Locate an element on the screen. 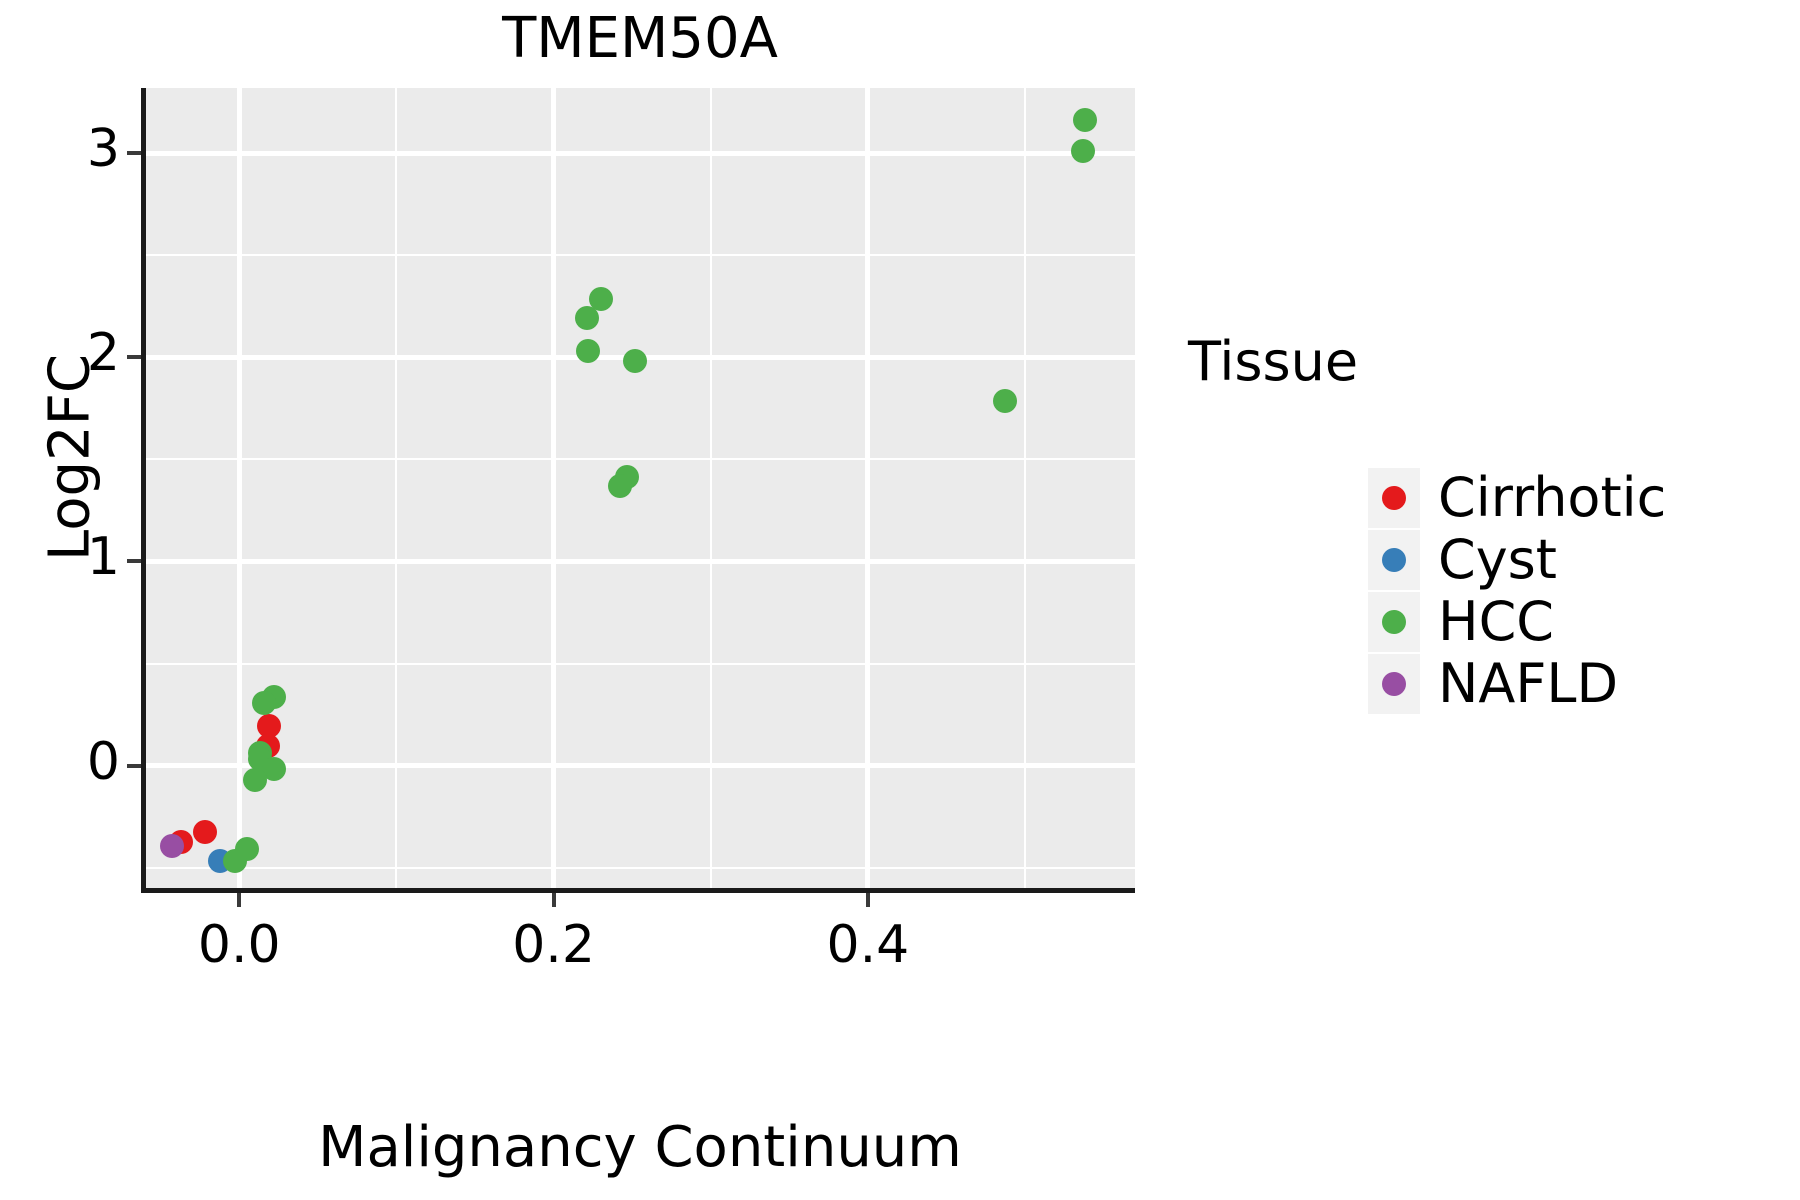  legend-label-hcc: HCC is located at coordinates (1496, 621).